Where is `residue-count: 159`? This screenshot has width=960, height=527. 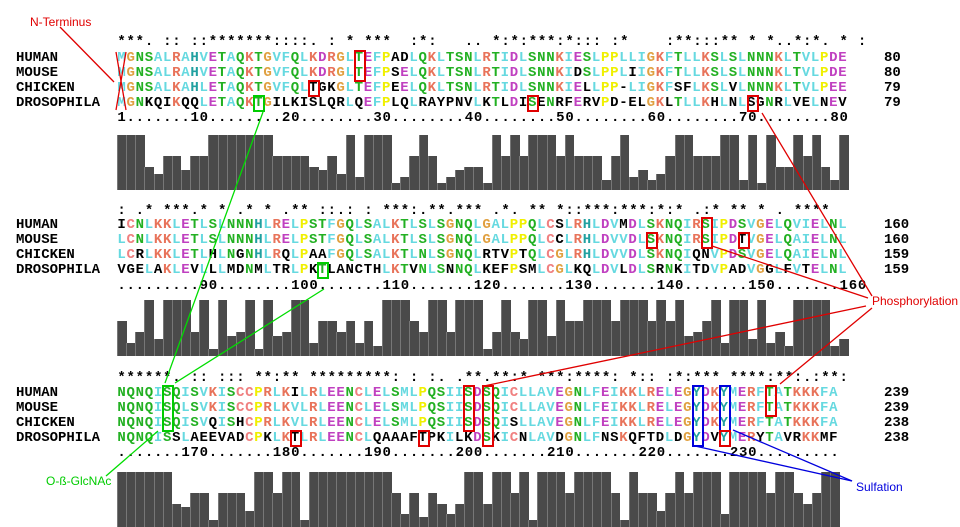
residue-count: 159 is located at coordinates (897, 255).